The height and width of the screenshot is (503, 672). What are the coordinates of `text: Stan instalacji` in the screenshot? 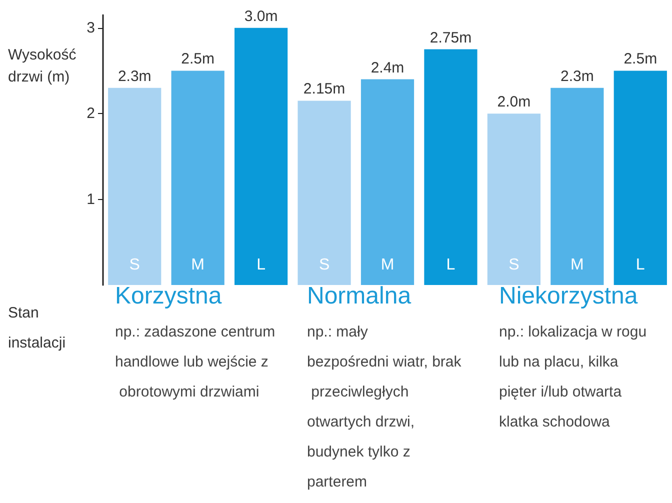 It's located at (37, 328).